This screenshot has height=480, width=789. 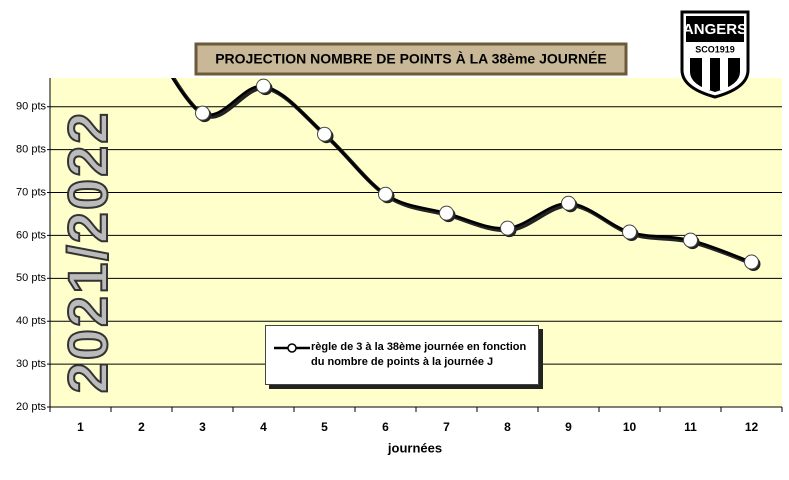 What do you see at coordinates (446, 427) in the screenshot?
I see `x-tick-label: 7` at bounding box center [446, 427].